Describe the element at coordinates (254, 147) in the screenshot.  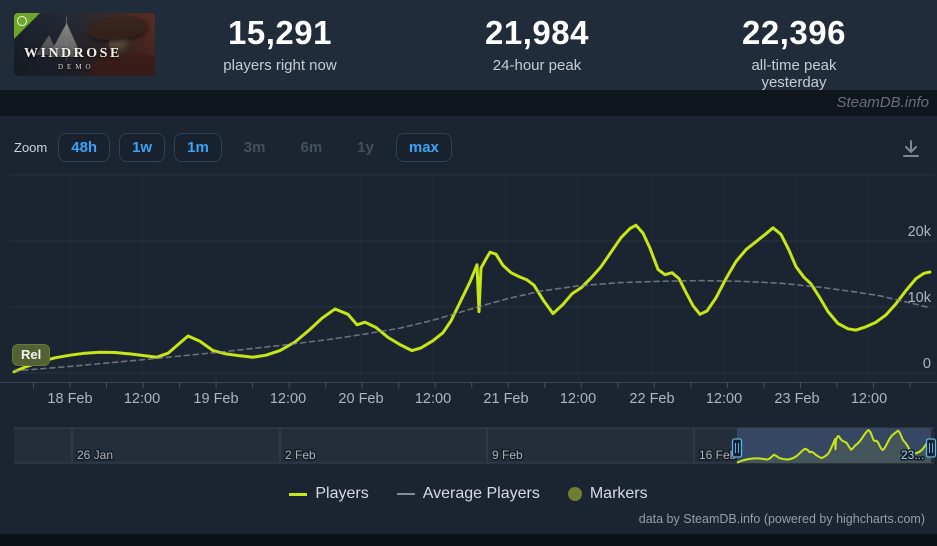
I see `zoom-button-3m: 3m` at that location.